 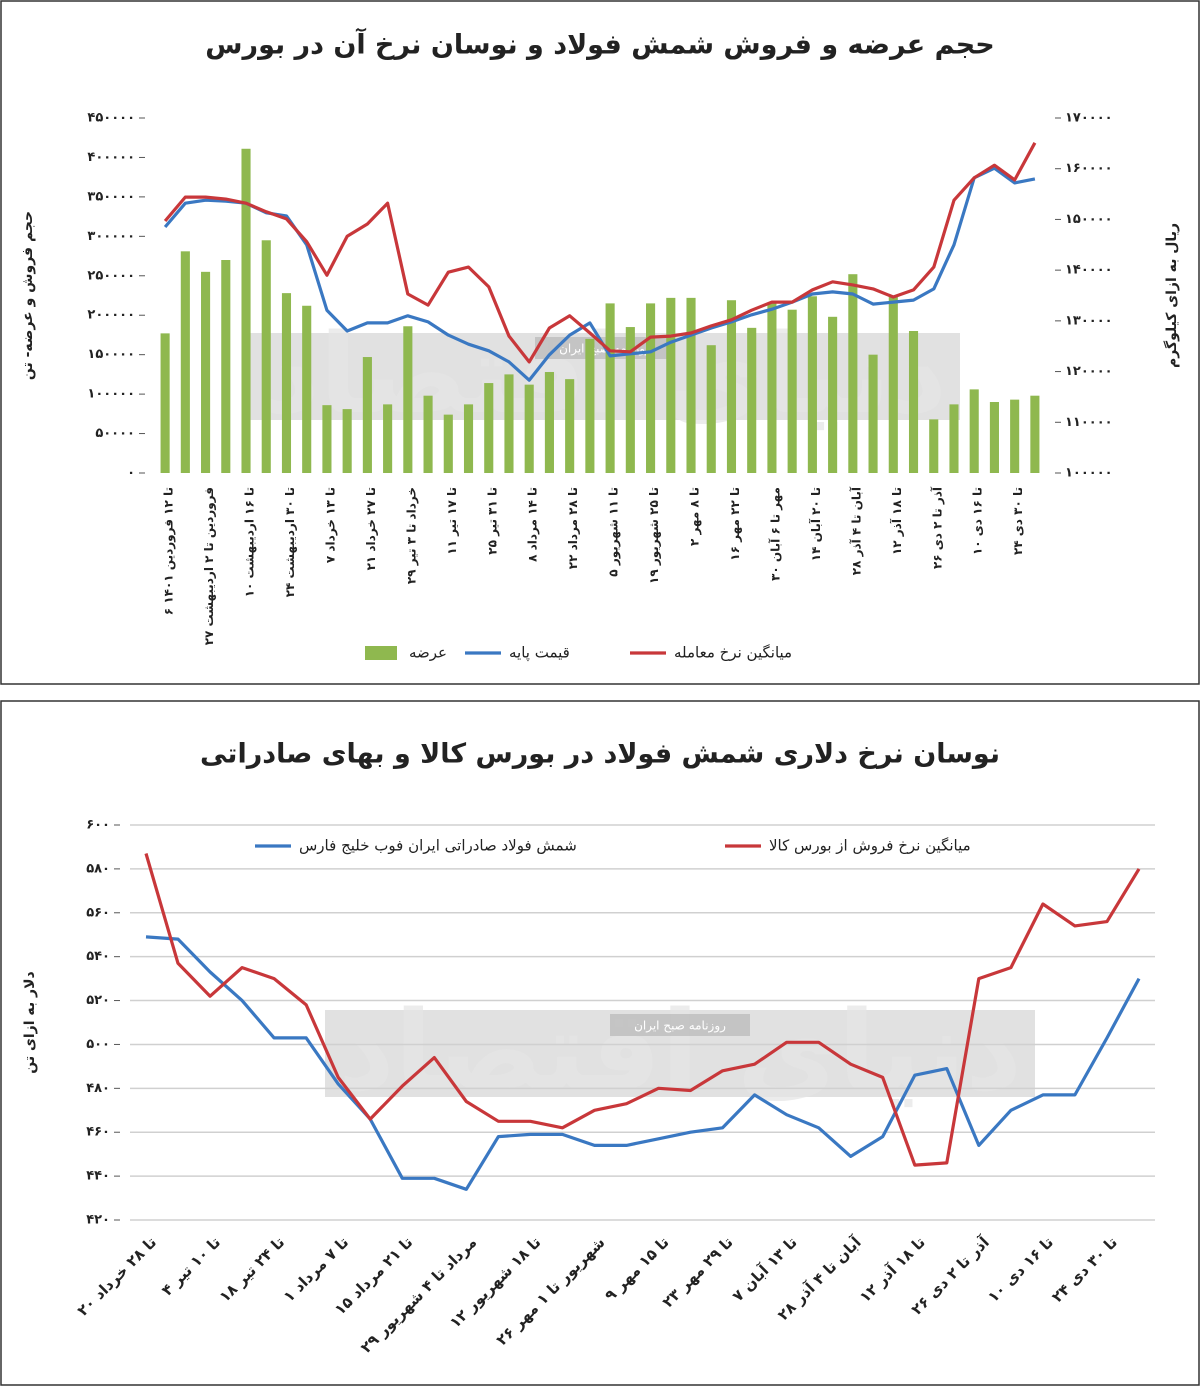 I want to click on x-tick-label: ۲۷ فروردین تا ۲ اردیبهشت, so click(x=209, y=566).